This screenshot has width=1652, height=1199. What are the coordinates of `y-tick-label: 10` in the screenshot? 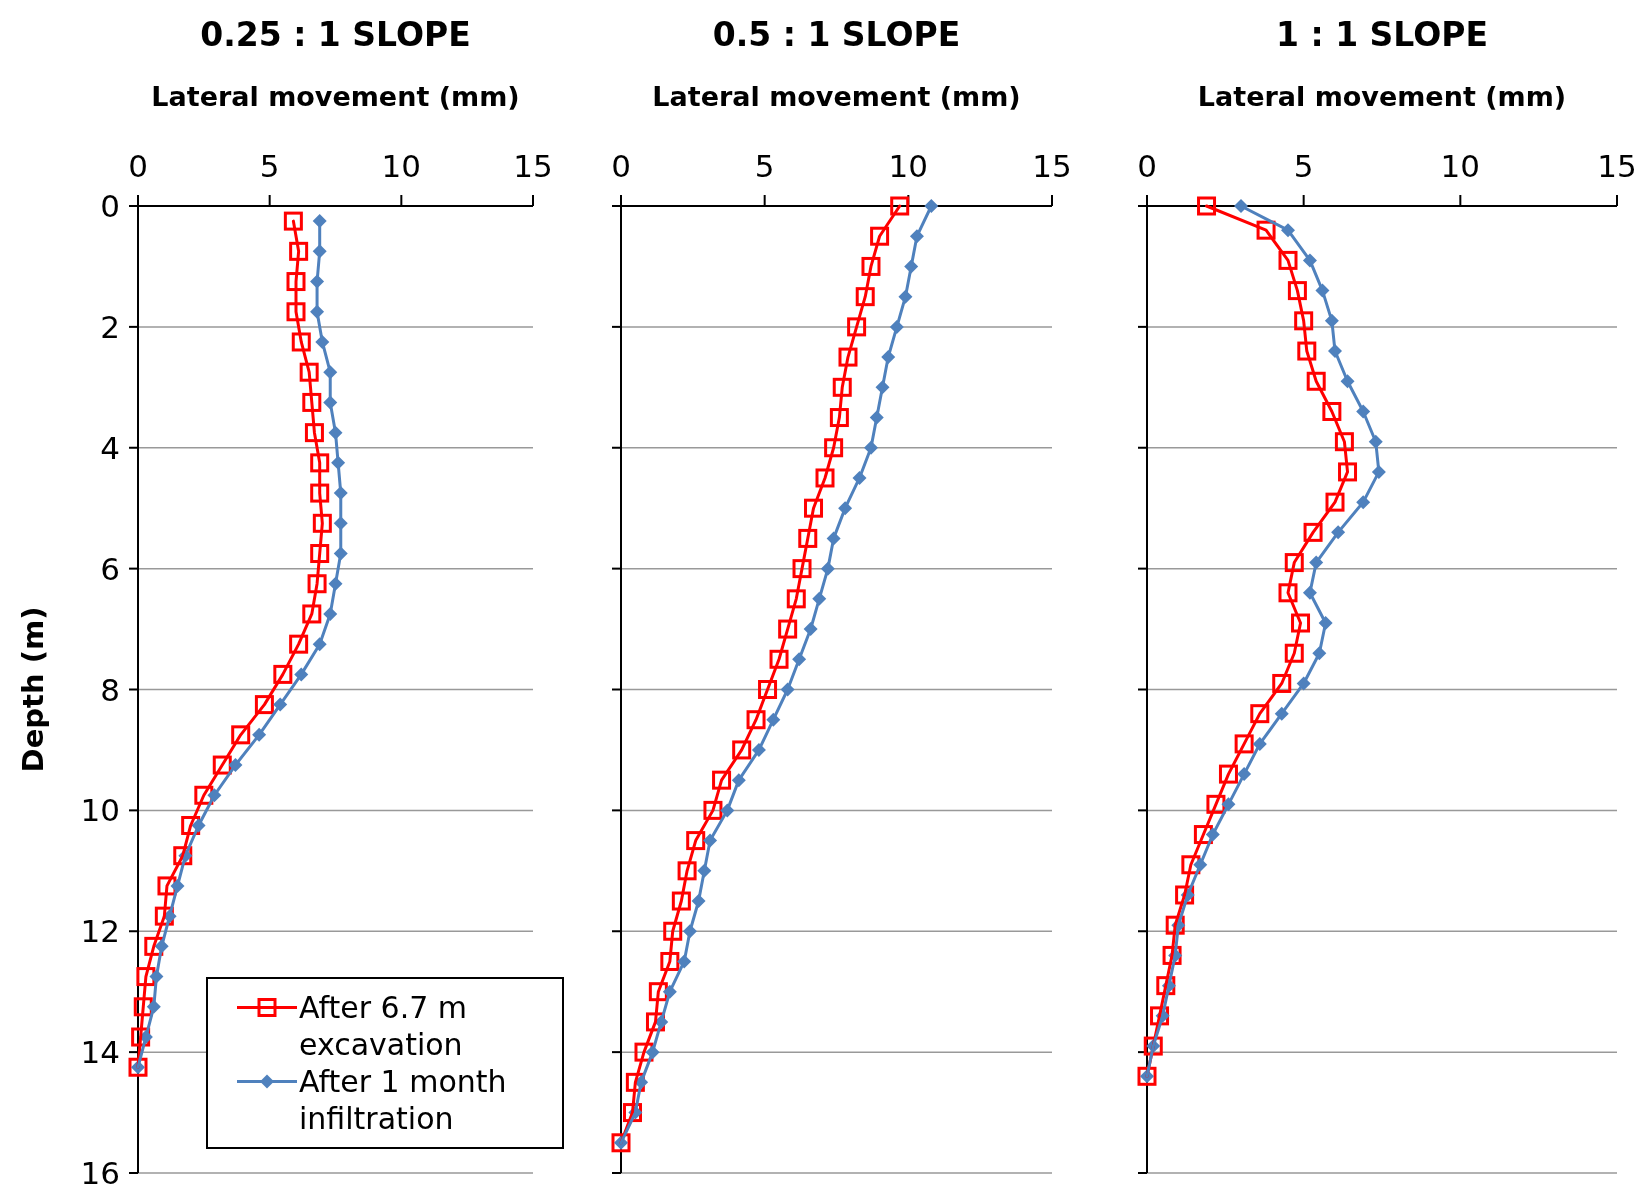 It's located at (100, 810).